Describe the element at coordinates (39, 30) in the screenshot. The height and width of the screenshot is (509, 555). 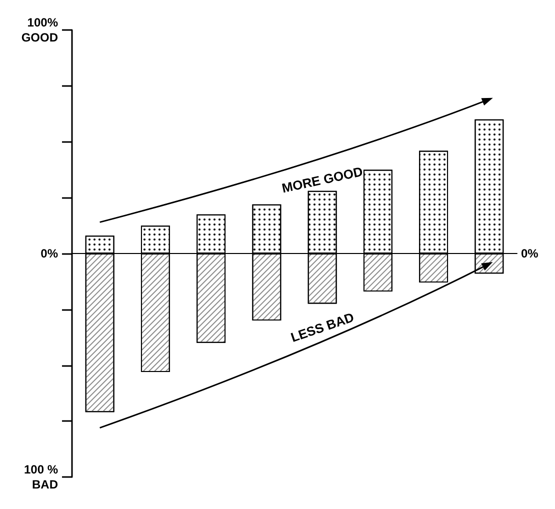
I see `y-tick-label: 100% GOOD` at that location.